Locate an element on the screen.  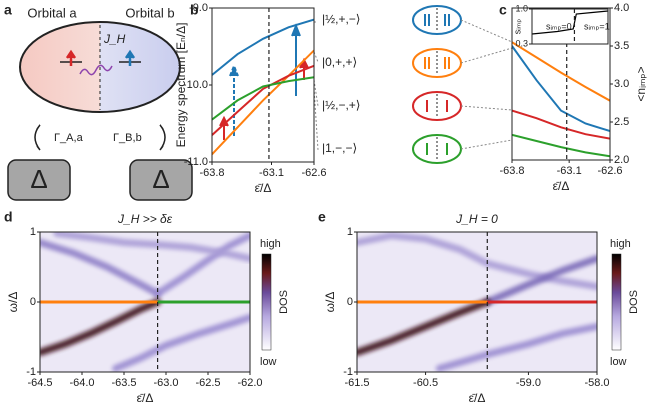
x-tick-label: -61.5 is located at coordinates (356, 383).